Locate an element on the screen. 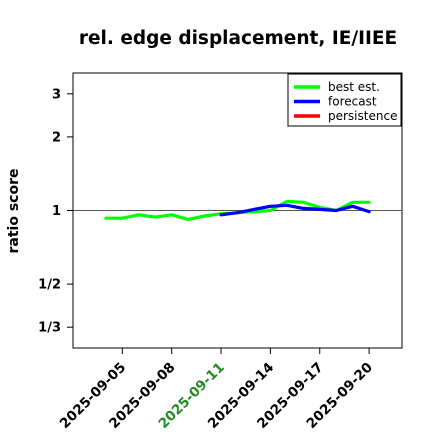 Image resolution: width=440 pixels, height=440 pixels. y-tick-label: 3 is located at coordinates (56, 94).